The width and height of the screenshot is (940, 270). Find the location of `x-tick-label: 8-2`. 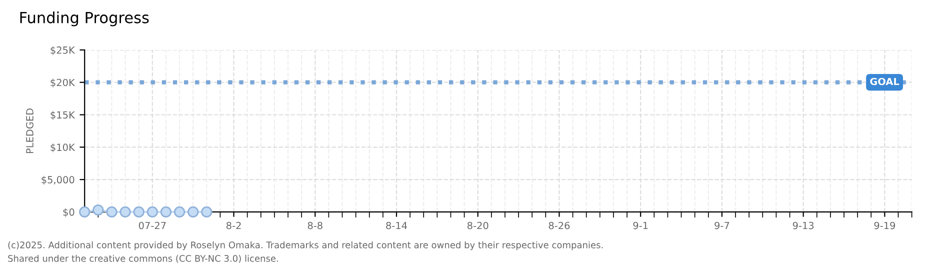

x-tick-label: 8-2 is located at coordinates (233, 226).